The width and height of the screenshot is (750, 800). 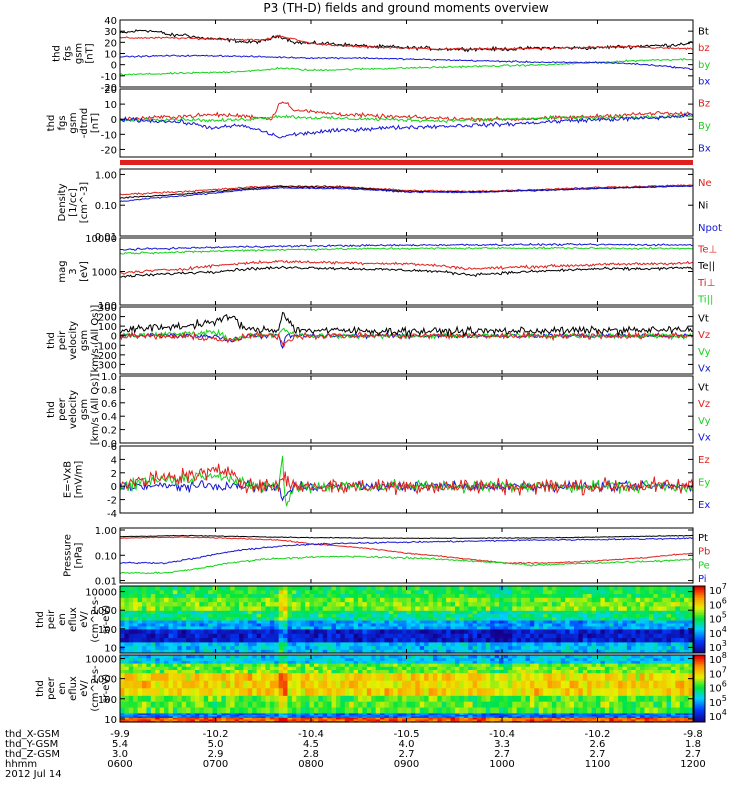 I want to click on y-axis-label: thd, so click(x=51, y=409).